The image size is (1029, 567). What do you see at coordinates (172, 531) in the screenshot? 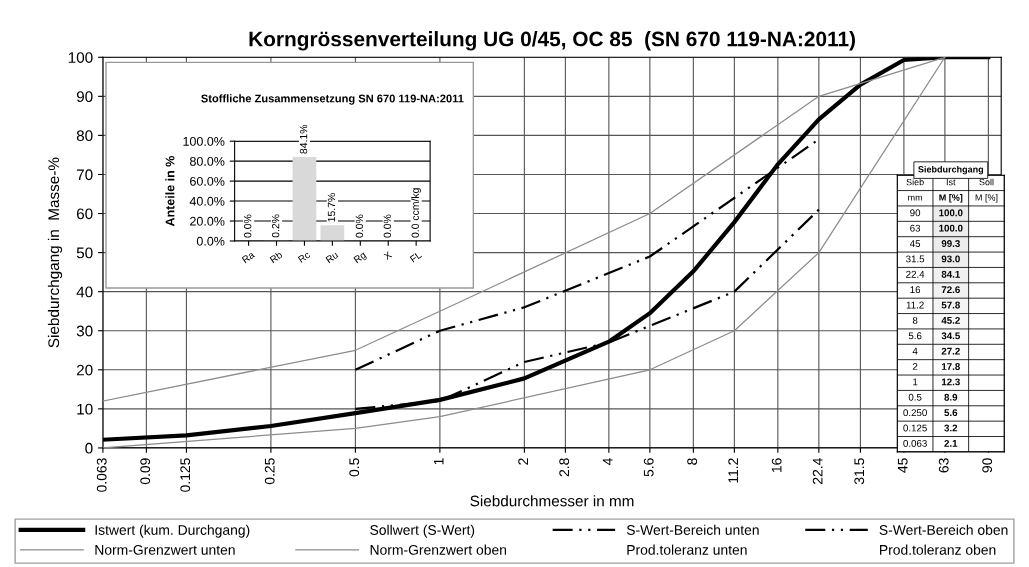
I see `legend-label: Istwert (kum. Durchgang)` at bounding box center [172, 531].